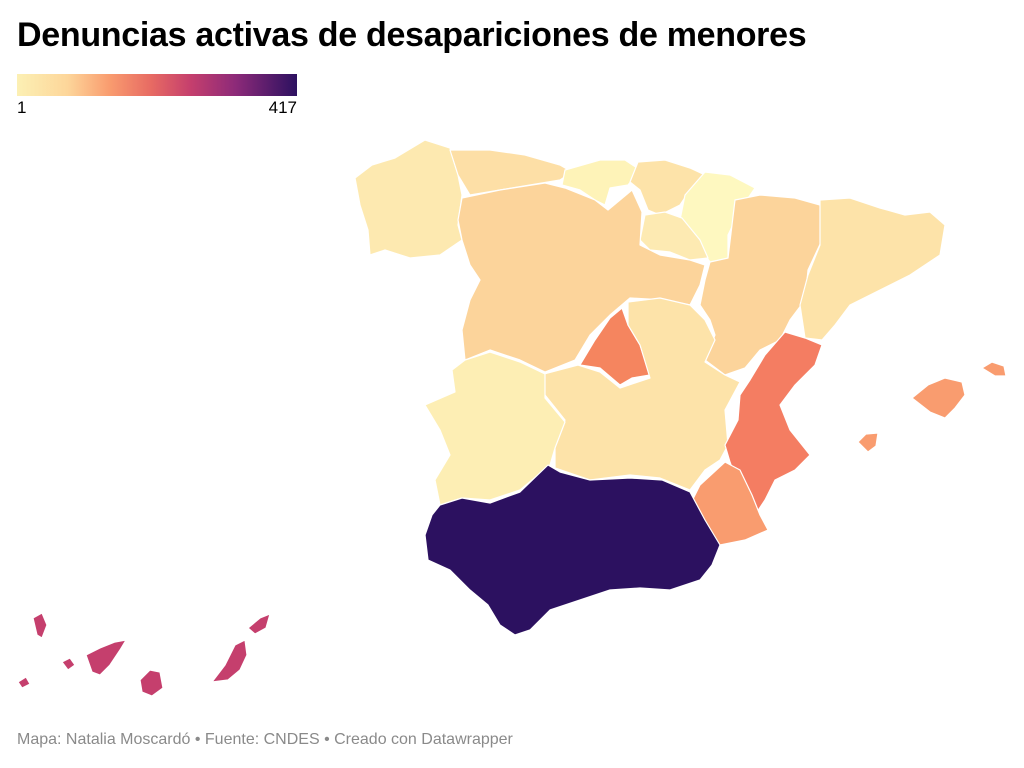 The image size is (1024, 768). Describe the element at coordinates (994, 369) in the screenshot. I see `region-menorca` at that location.